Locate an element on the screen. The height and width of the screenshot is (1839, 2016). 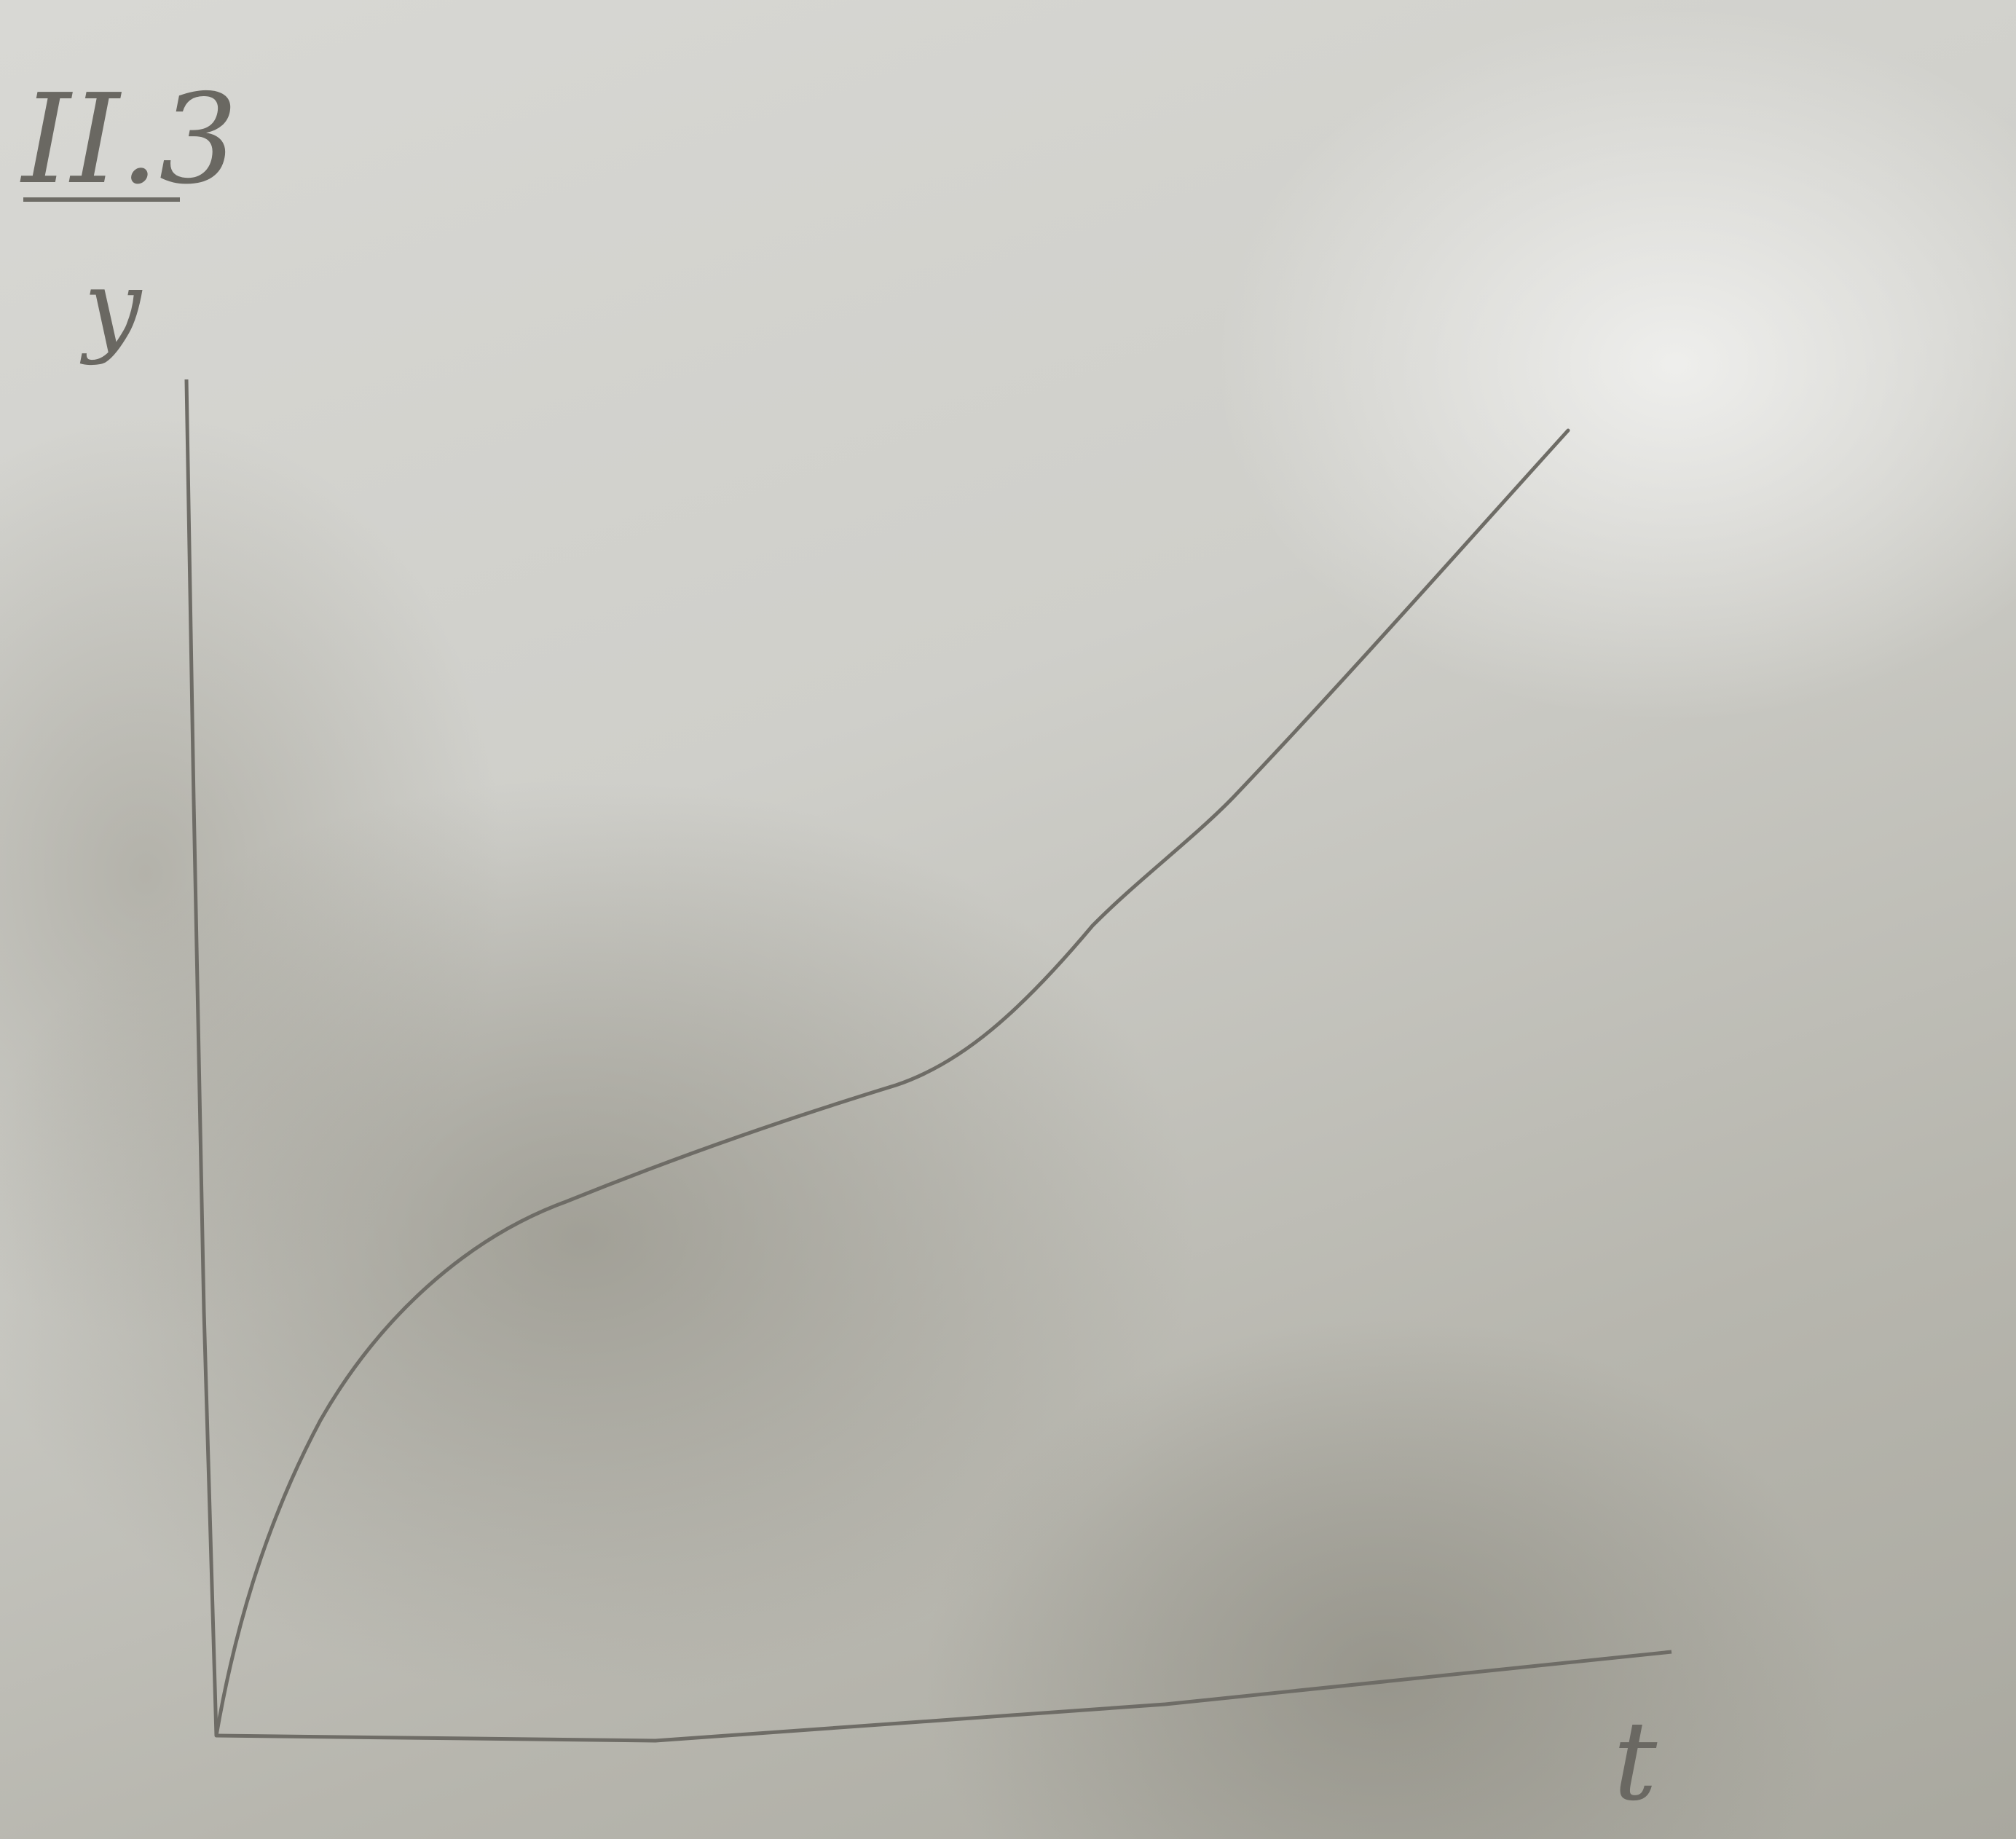
figure-label: II.3 is located at coordinates (129, 140).